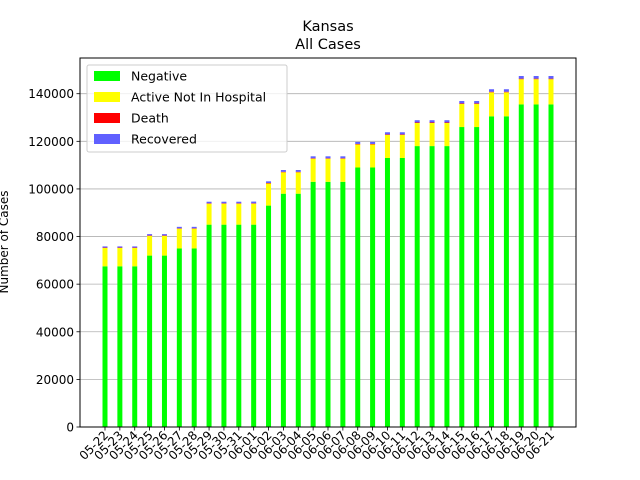 The image size is (640, 480). What do you see at coordinates (55, 332) in the screenshot?
I see `y-tick-label: 40000` at bounding box center [55, 332].